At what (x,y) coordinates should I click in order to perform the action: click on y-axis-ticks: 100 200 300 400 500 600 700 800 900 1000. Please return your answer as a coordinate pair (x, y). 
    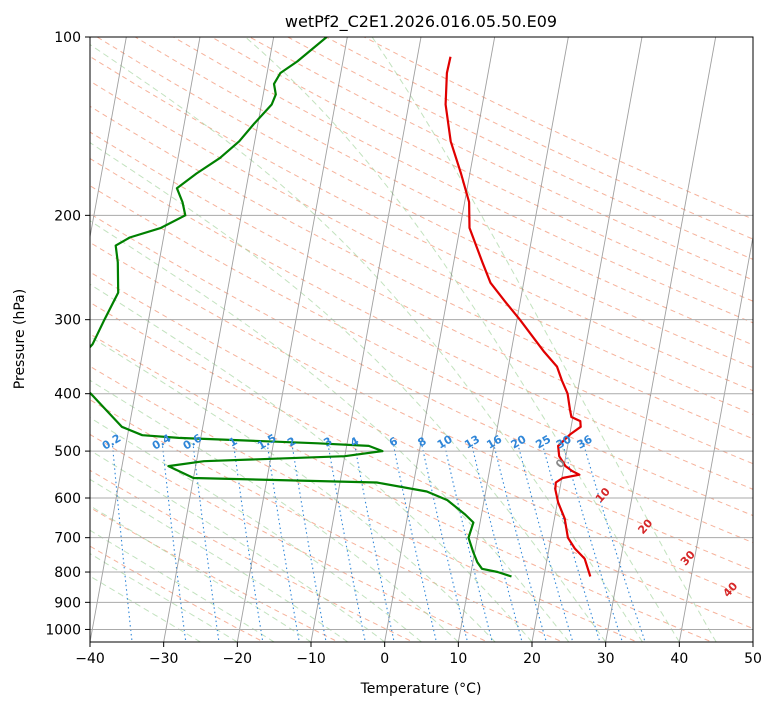
    Looking at the image, I should click on (67, 334).